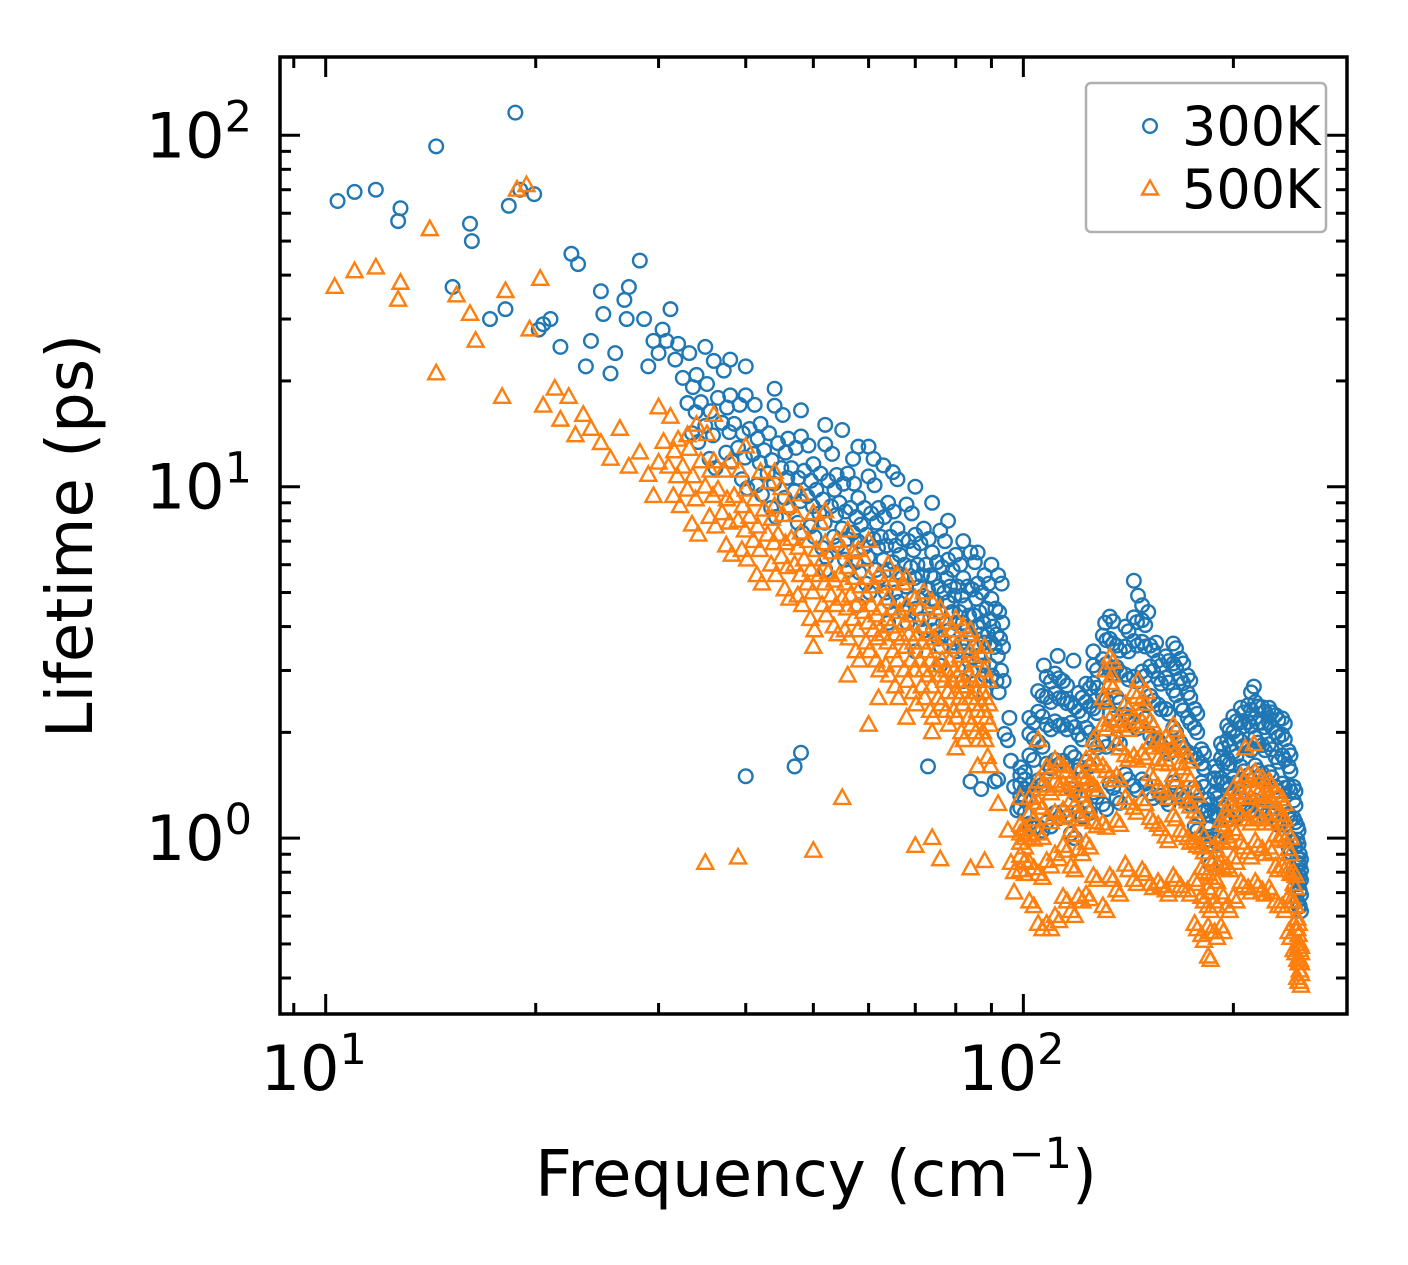 The image size is (1408, 1265). I want to click on x-tick-label: 101, so click(314, 1065).